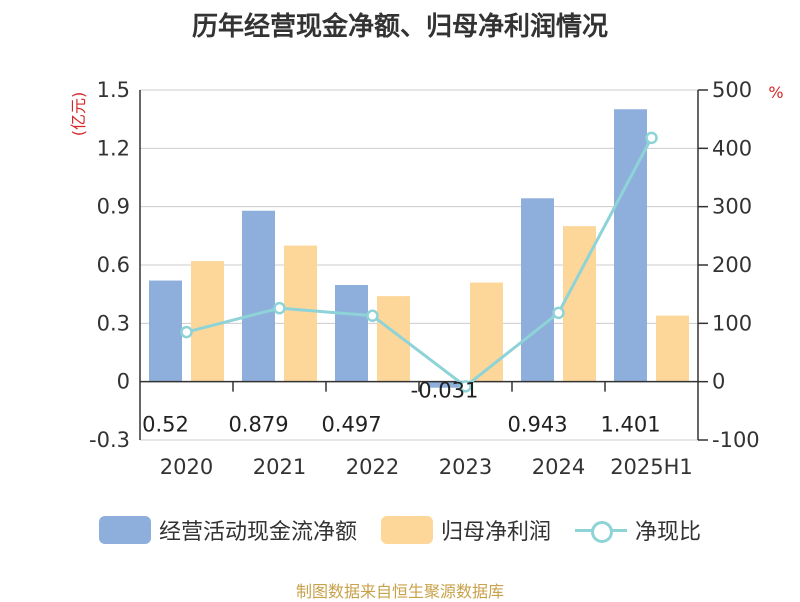  Describe the element at coordinates (279, 308) in the screenshot. I see `ratio-point-2021` at that location.